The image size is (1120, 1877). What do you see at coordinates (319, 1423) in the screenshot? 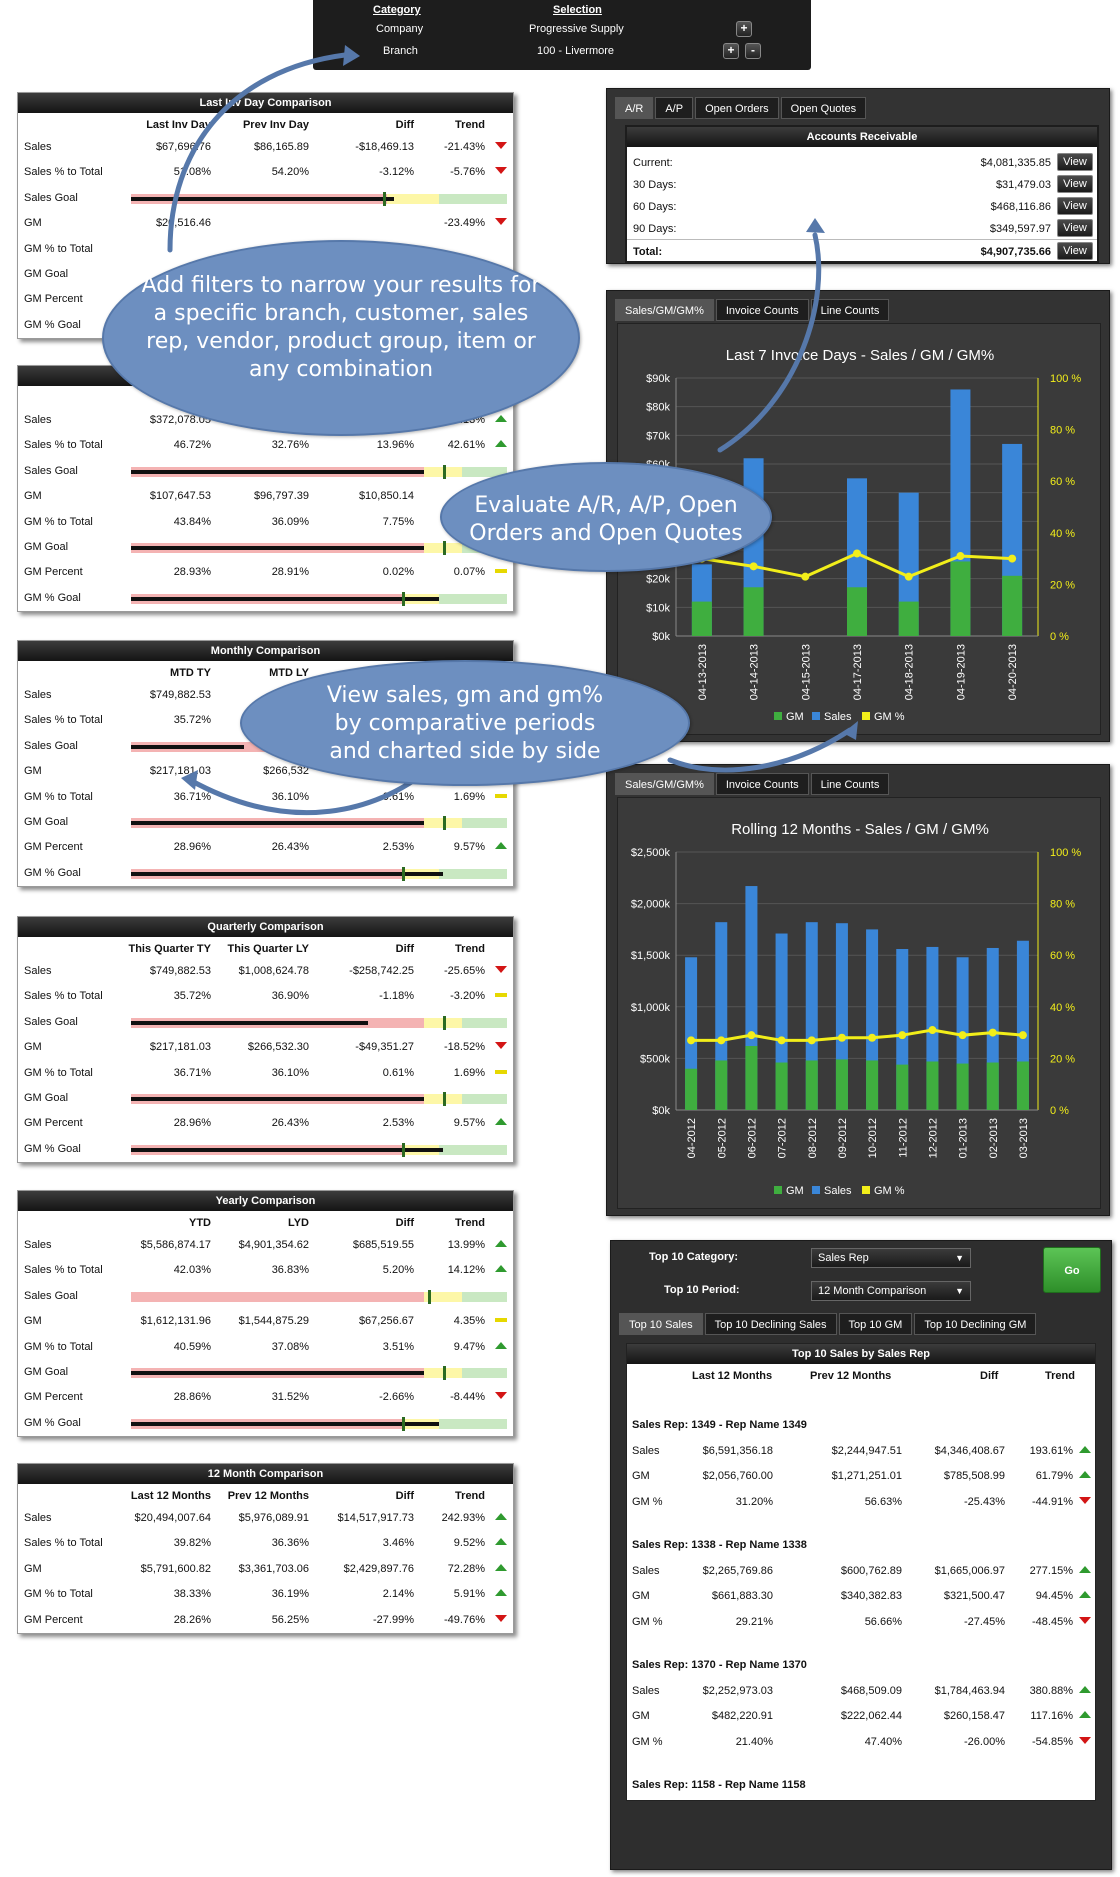
I see `goal-bar` at bounding box center [319, 1423].